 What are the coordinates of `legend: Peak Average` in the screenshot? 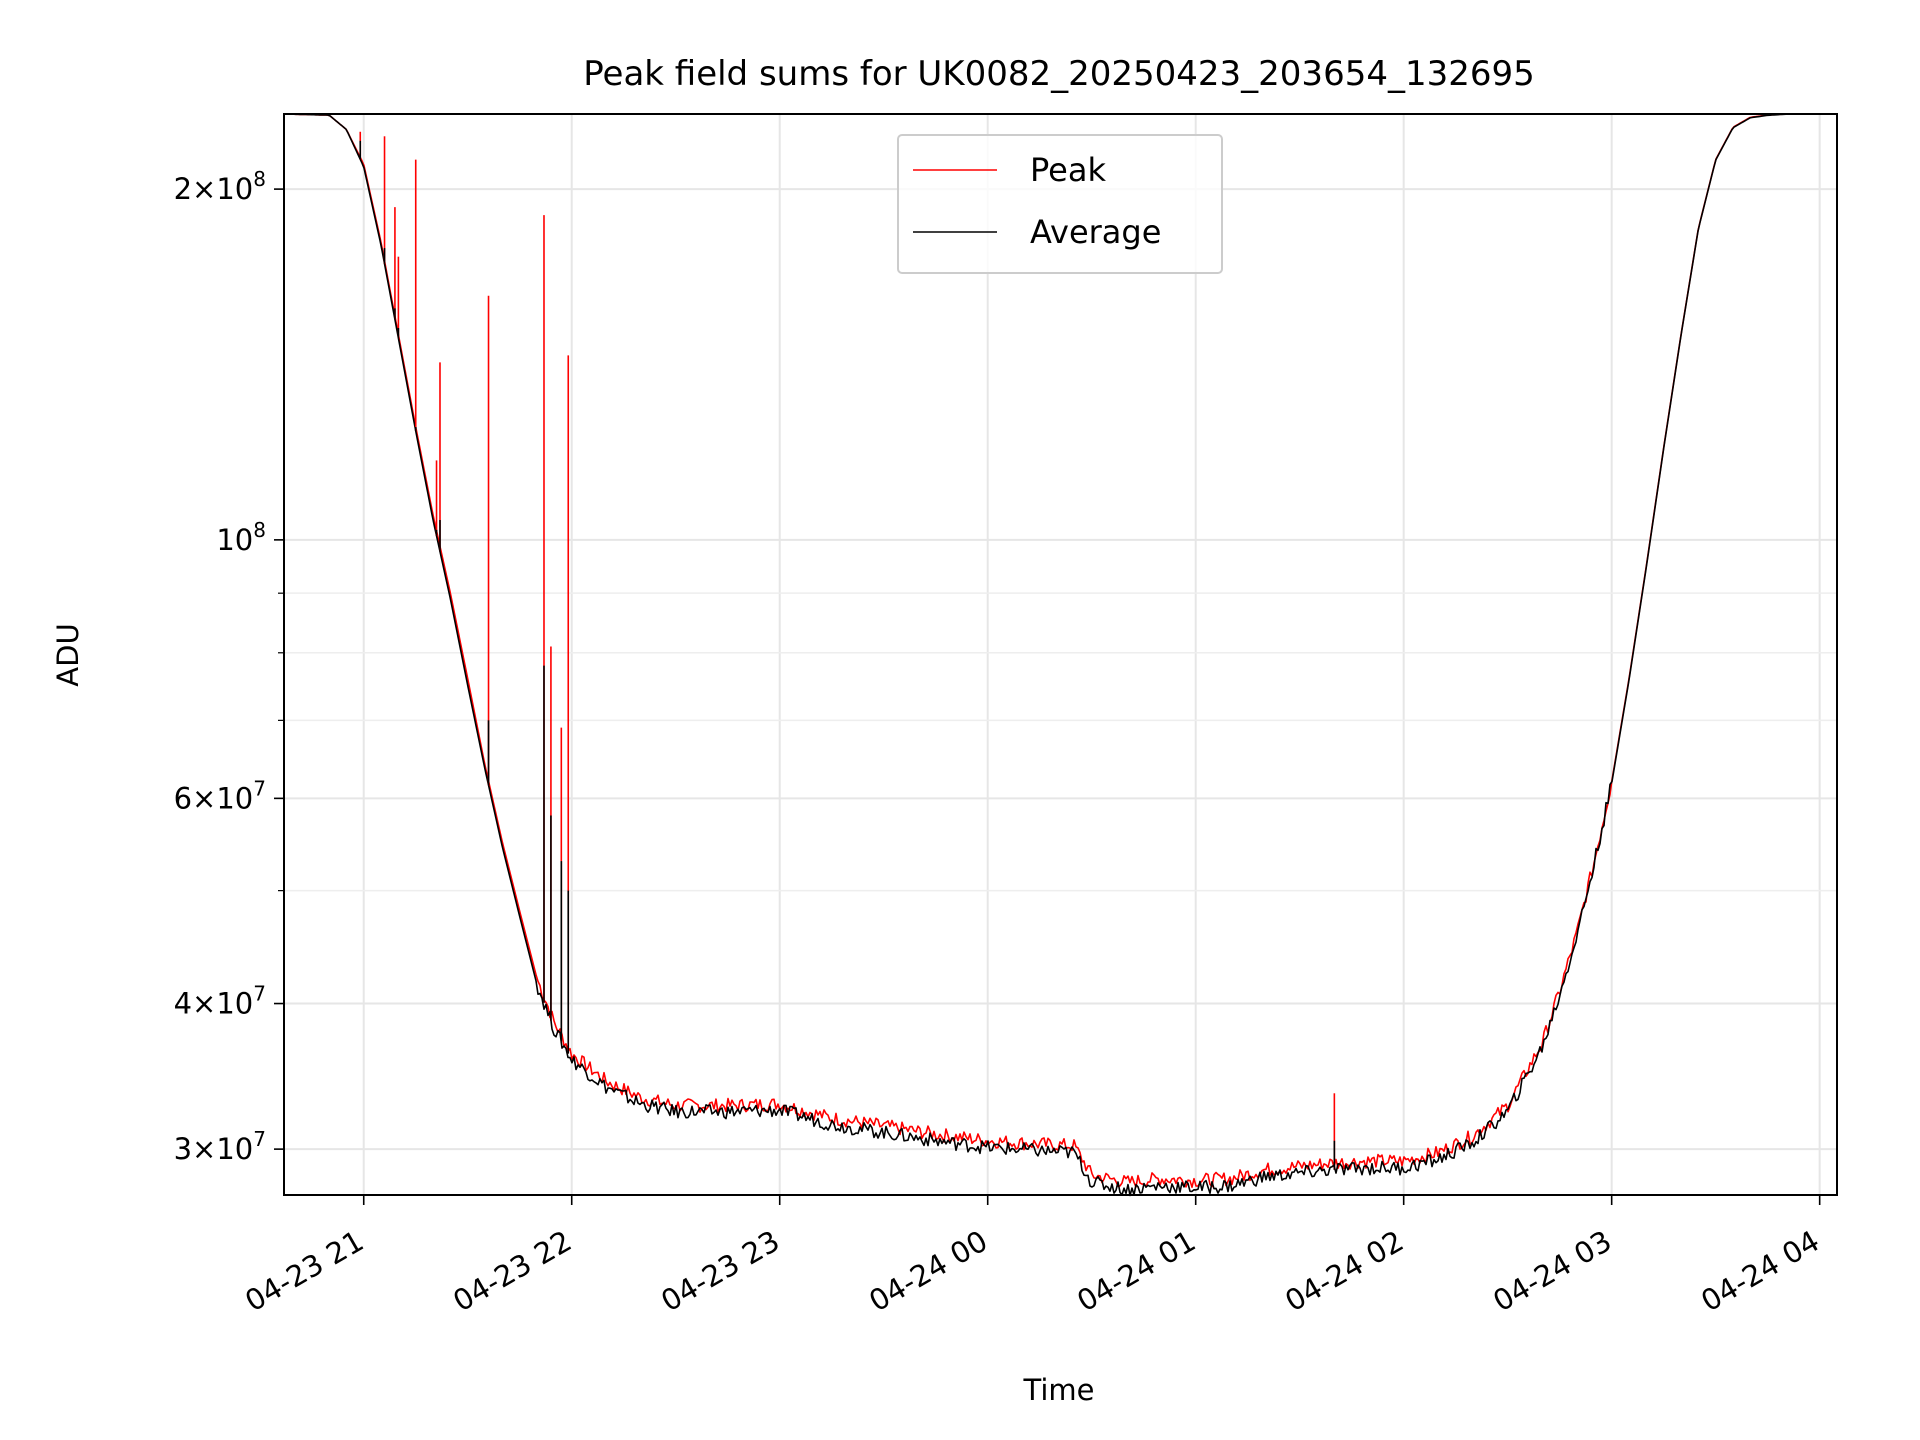 It's located at (1060, 204).